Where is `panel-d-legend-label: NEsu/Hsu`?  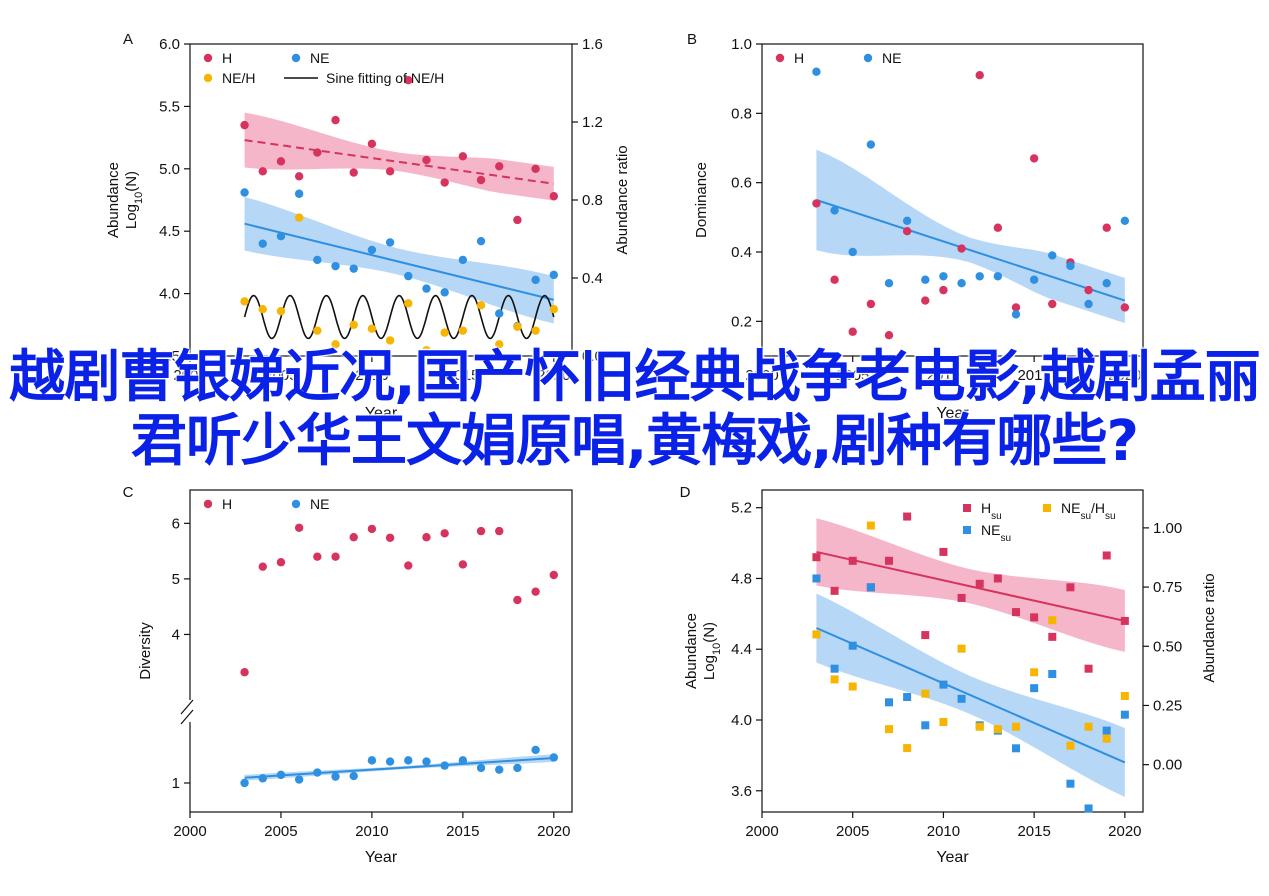
panel-d-legend-label: NEsu/Hsu is located at coordinates (1088, 511).